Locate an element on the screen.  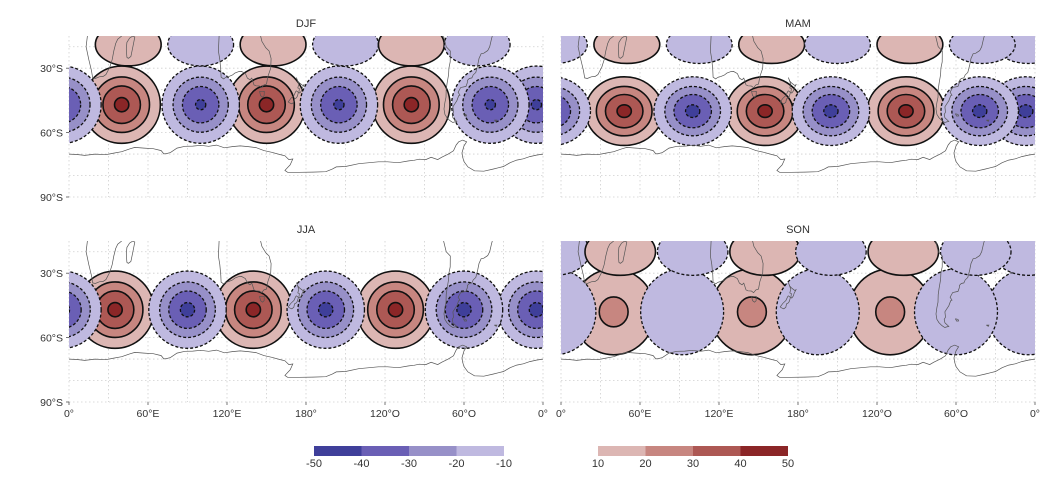
positive-colorbar: 10 20 30 40 50 is located at coordinates (693, 458).